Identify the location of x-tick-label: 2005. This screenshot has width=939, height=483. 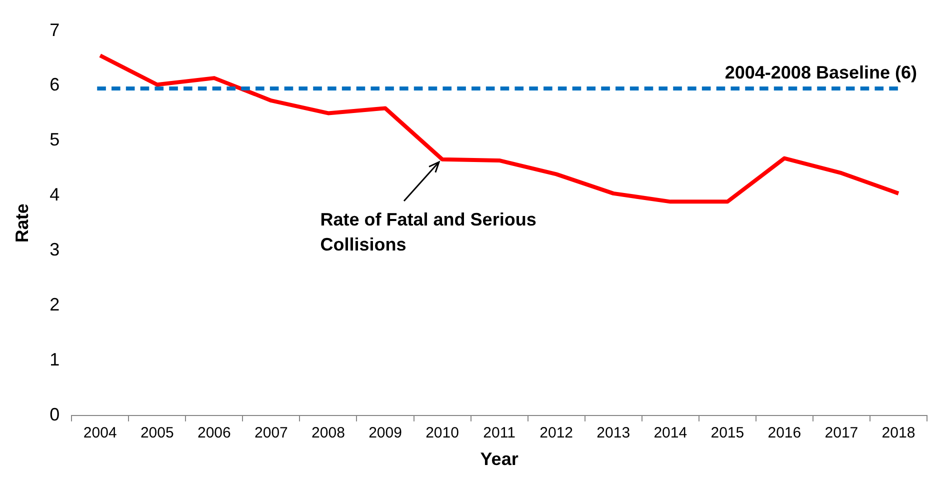
(157, 433).